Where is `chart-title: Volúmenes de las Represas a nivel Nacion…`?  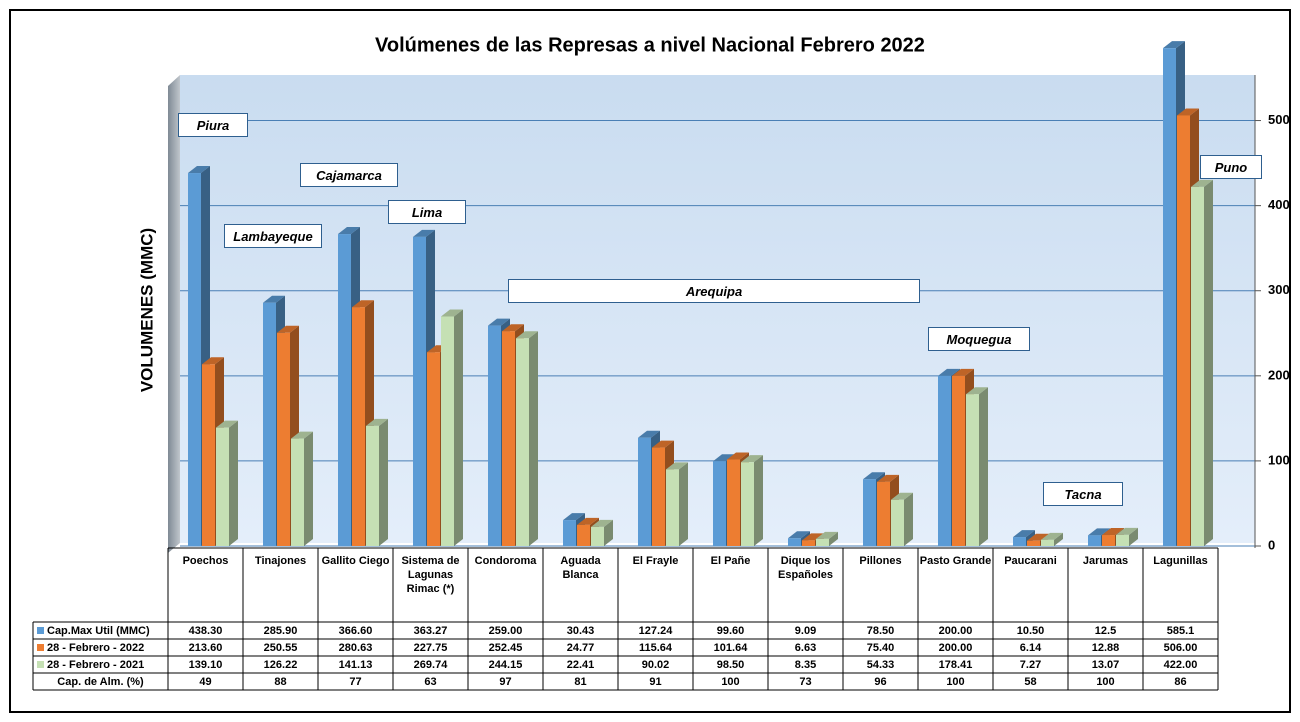 chart-title: Volúmenes de las Represas a nivel Nacion… is located at coordinates (650, 45).